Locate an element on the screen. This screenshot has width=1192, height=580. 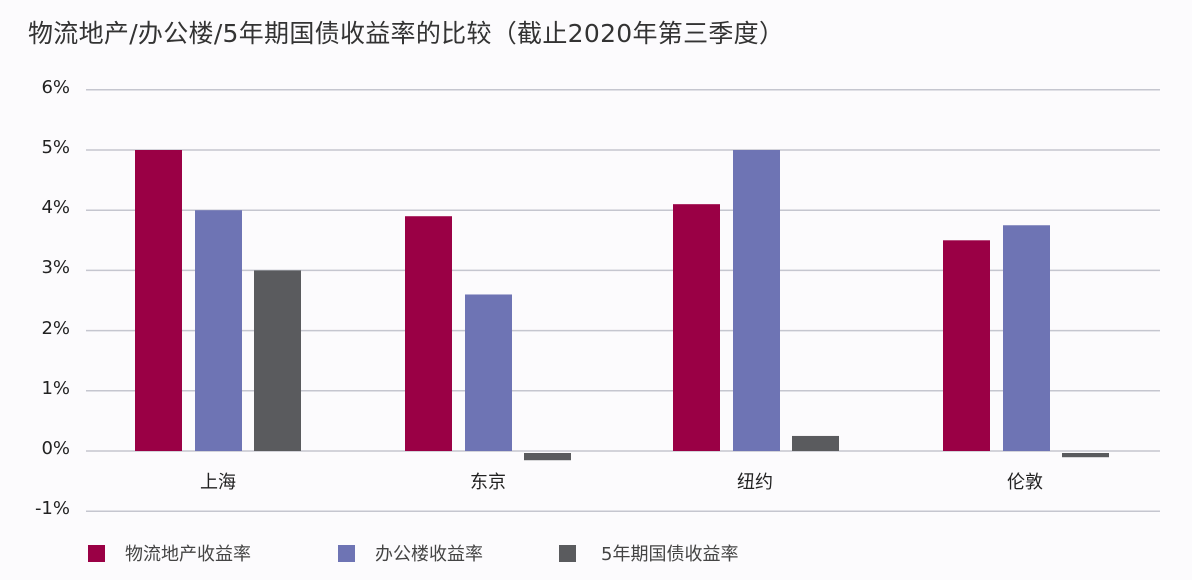
legend-item-bond: 5年期国债收益率 is located at coordinates (648, 553).